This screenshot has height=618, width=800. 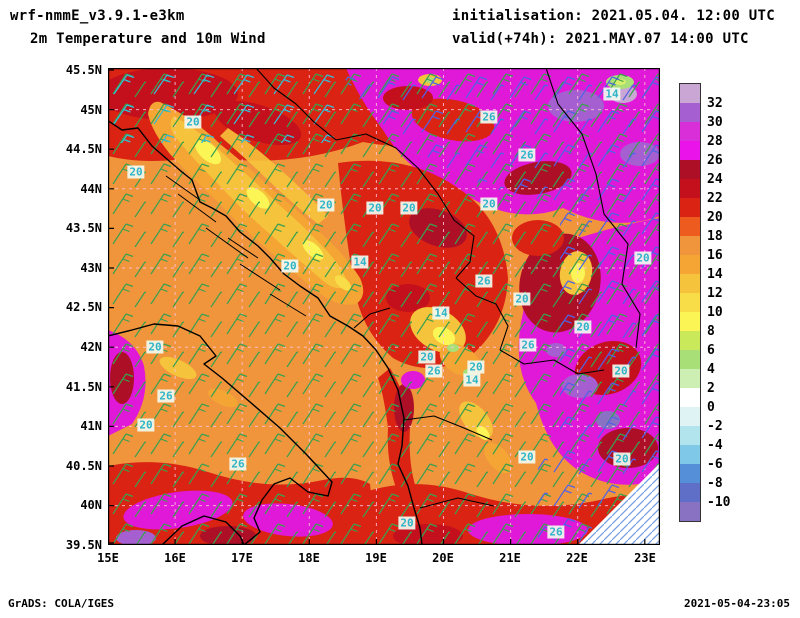 I want to click on hatch-region, so click(x=619, y=504).